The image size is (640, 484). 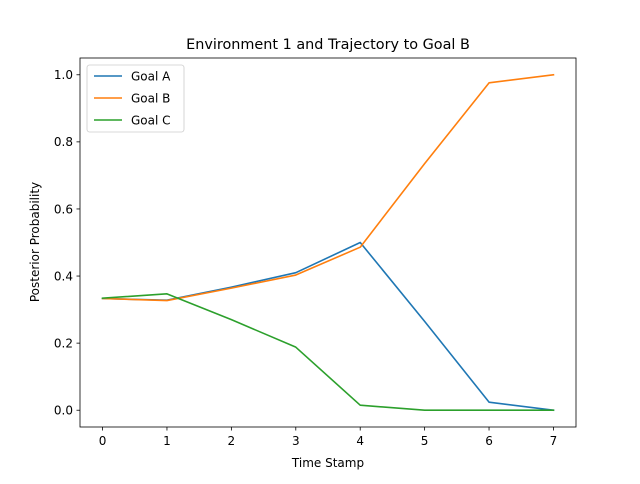 What do you see at coordinates (63, 343) in the screenshot?
I see `y-tick-label: 0.2` at bounding box center [63, 343].